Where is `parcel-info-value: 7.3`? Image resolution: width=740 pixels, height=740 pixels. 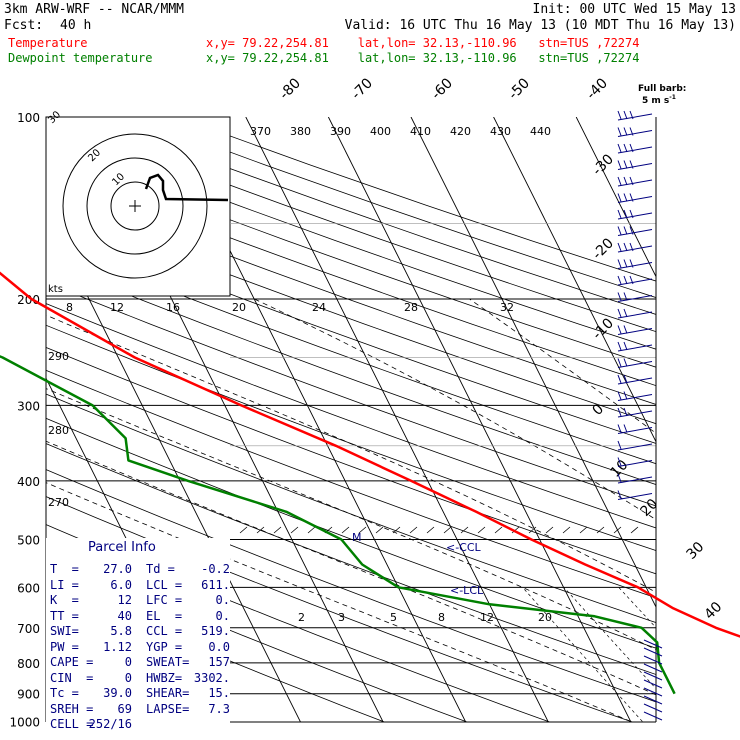
parcel-info-value: 7.3 is located at coordinates (219, 708).